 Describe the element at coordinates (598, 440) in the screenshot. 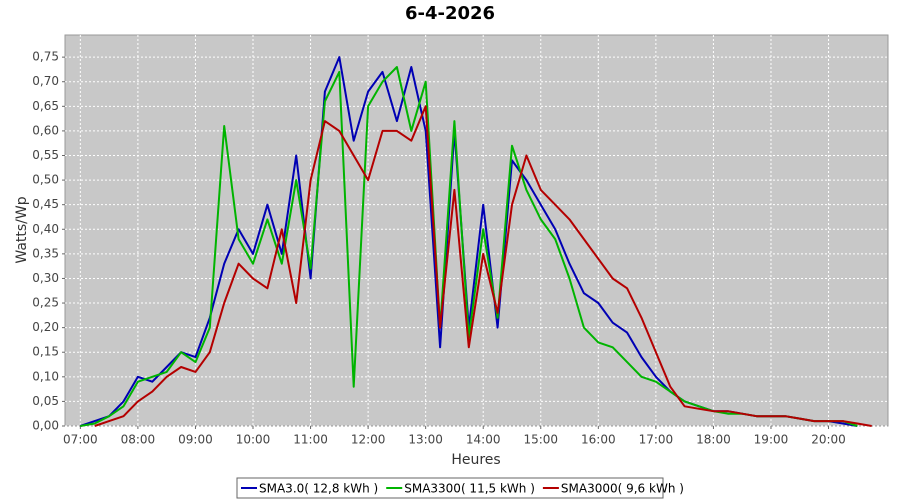

I see `x-tick-label: 16:00` at that location.